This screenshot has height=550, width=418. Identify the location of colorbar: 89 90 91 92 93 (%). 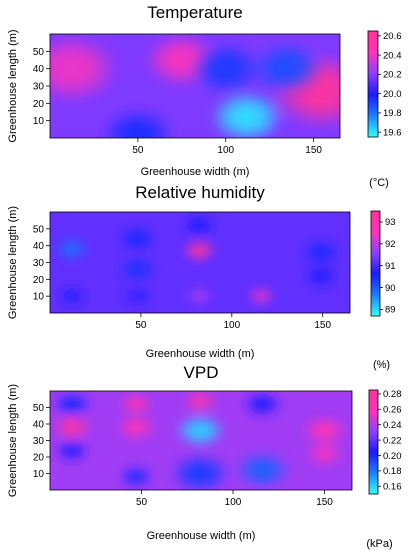
(383, 290).